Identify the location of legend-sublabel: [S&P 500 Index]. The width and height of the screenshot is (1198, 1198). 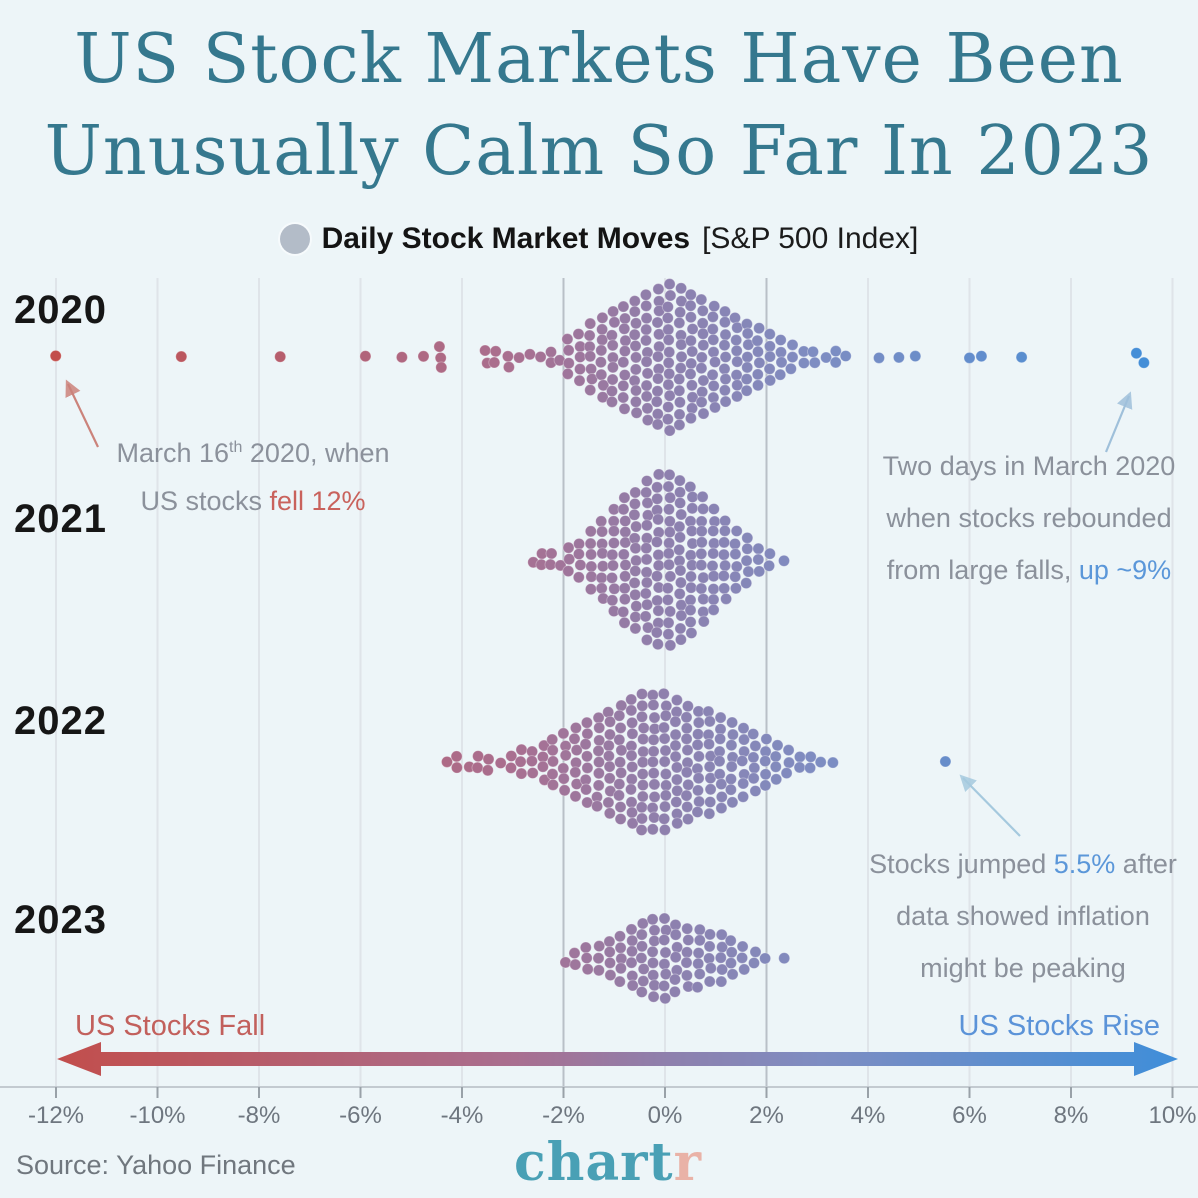
(810, 238).